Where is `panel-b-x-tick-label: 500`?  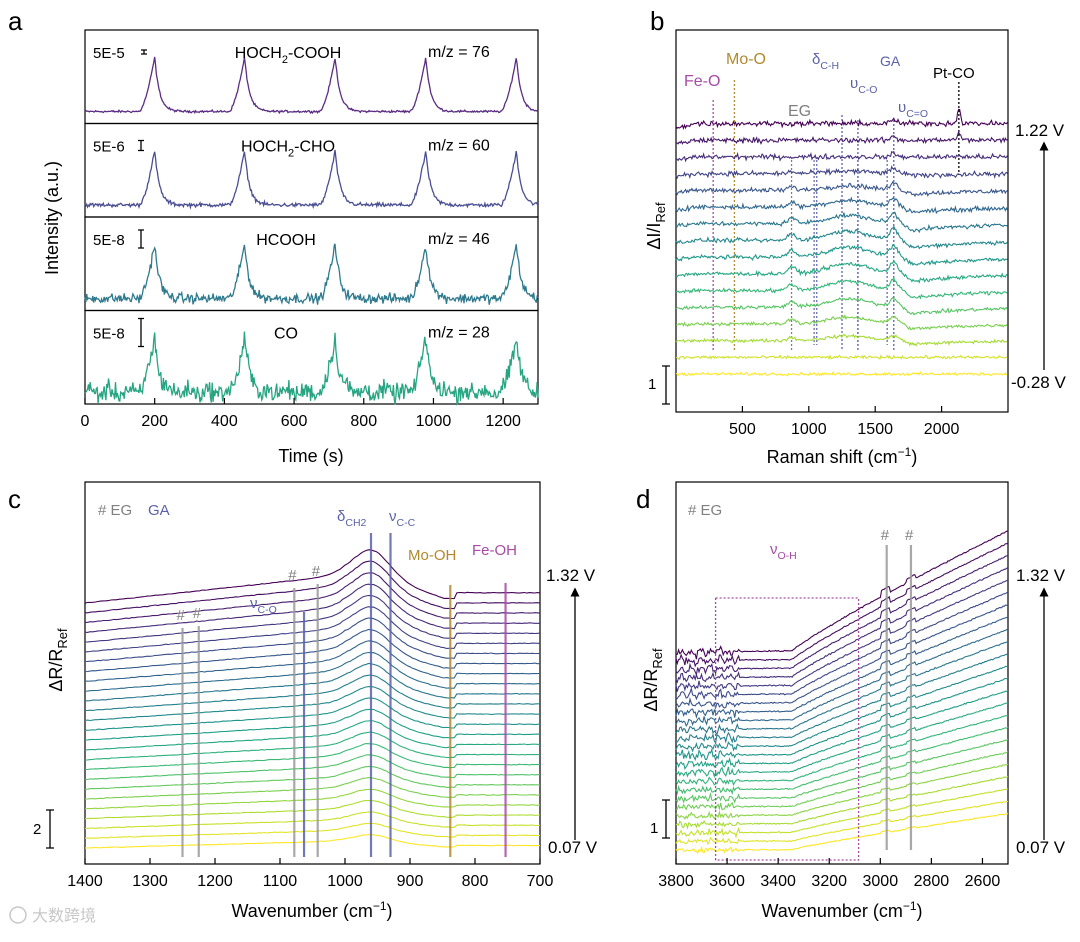
panel-b-x-tick-label: 500 is located at coordinates (742, 429).